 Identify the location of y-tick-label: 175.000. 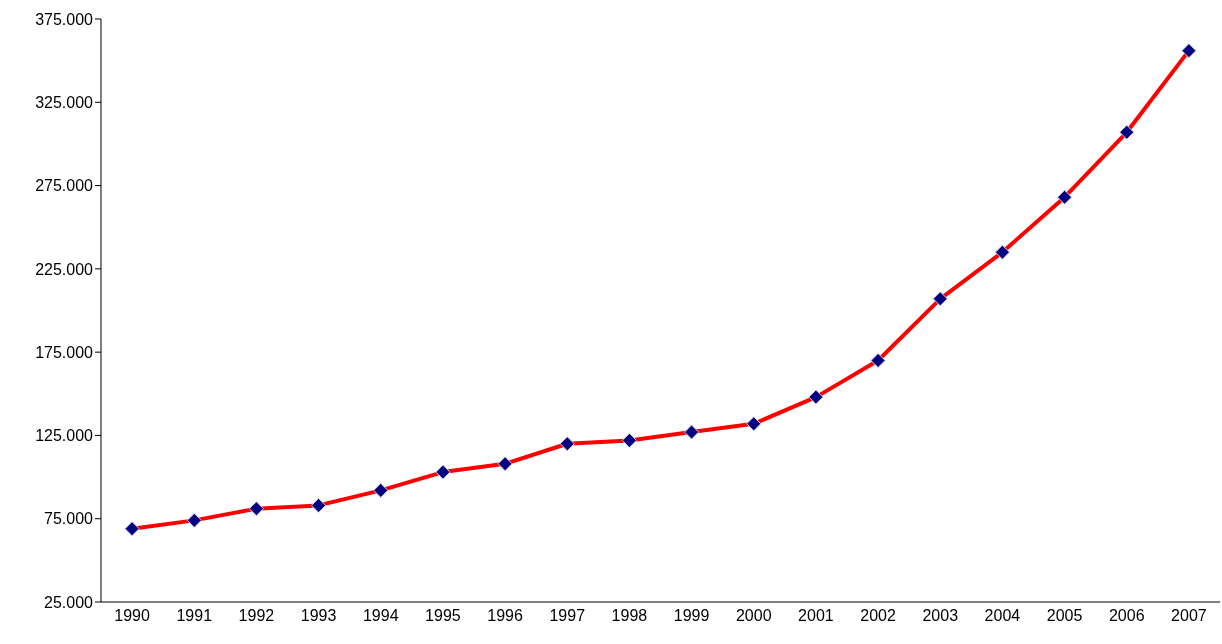
(64, 352).